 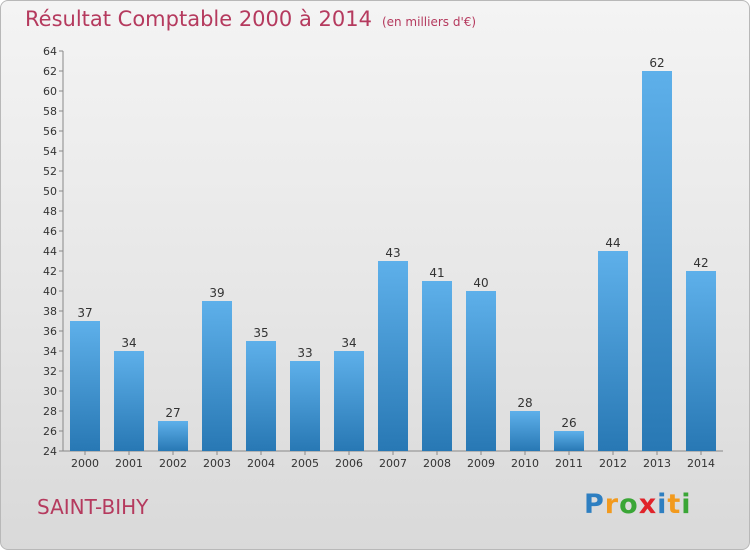 What do you see at coordinates (569, 463) in the screenshot?
I see `x-tick-label: 2011` at bounding box center [569, 463].